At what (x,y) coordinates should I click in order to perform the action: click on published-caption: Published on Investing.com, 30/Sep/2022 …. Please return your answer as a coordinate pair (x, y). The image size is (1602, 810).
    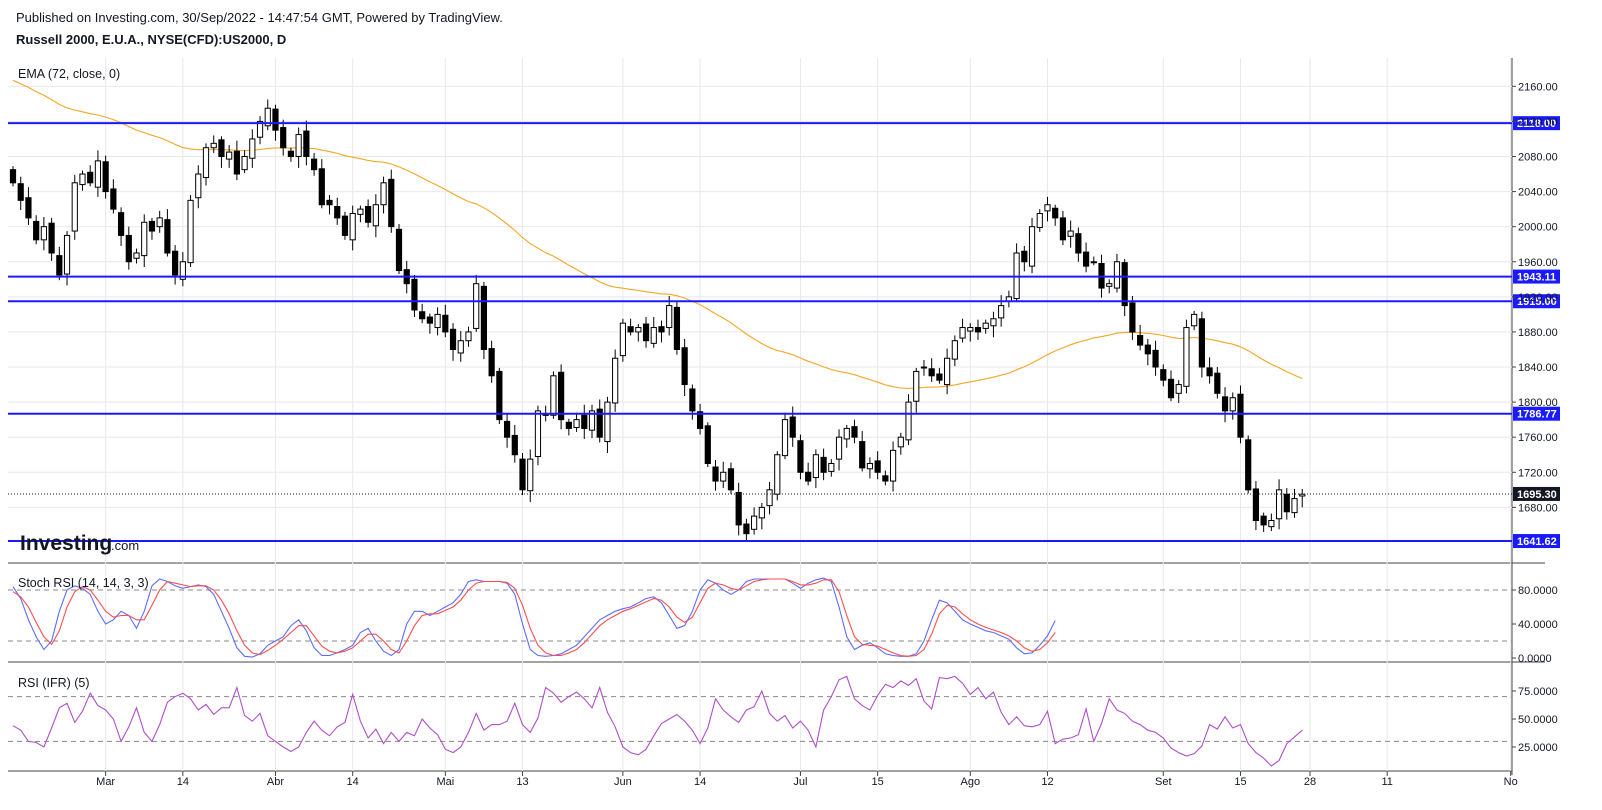
    Looking at the image, I should click on (259, 17).